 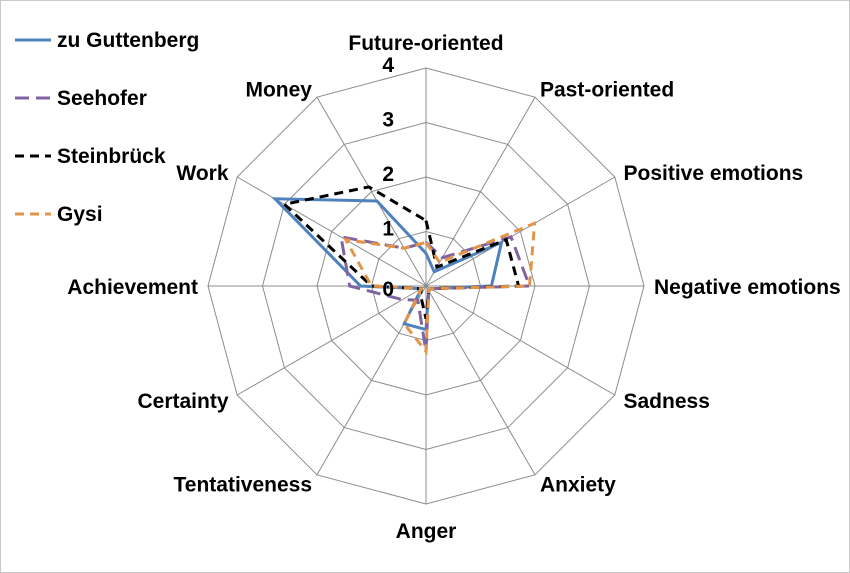 I want to click on category-label: Anger, so click(x=426, y=531).